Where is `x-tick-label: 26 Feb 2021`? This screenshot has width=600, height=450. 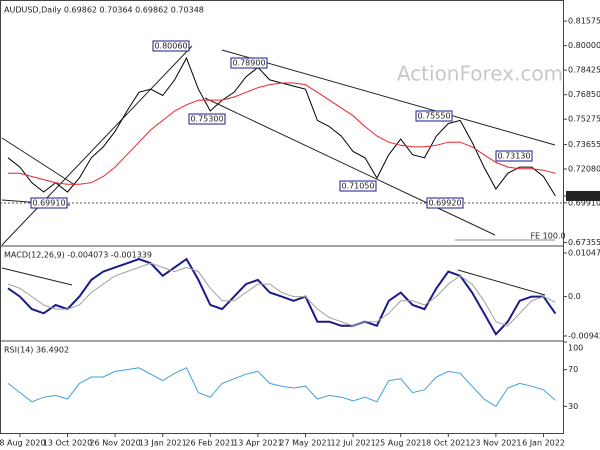
x-tick-label: 26 Feb 2021 is located at coordinates (210, 443).